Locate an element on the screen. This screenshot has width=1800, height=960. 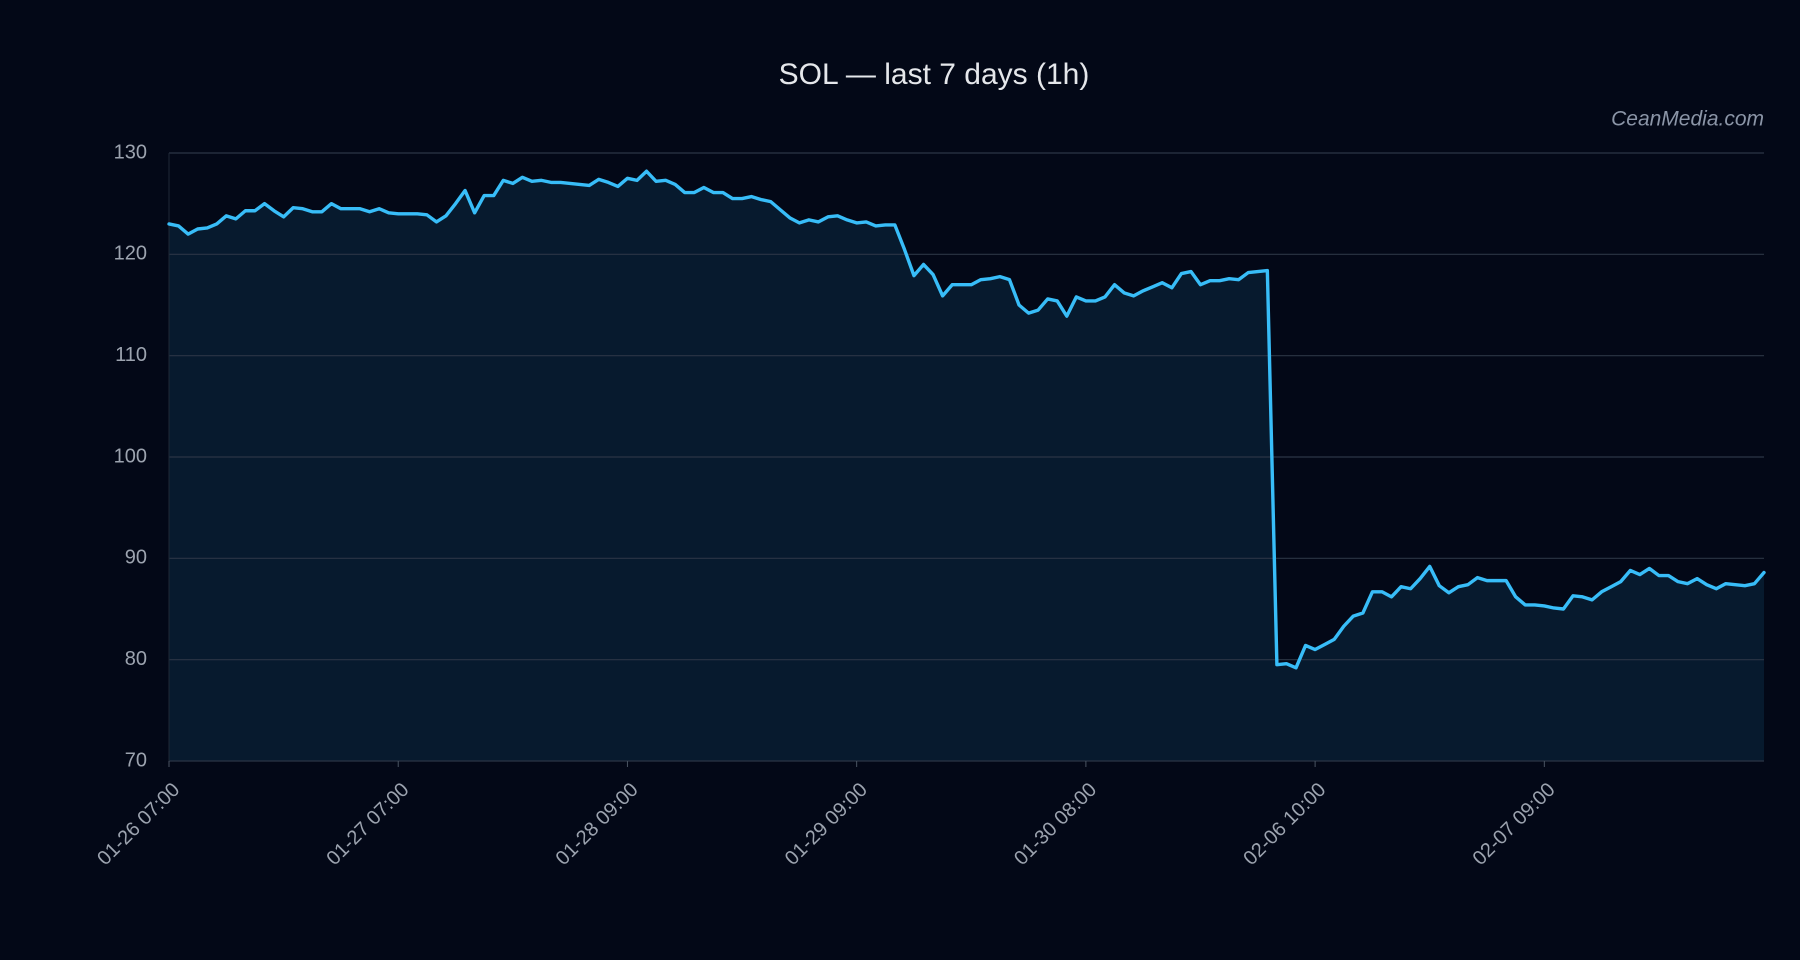
y-tick-label: 130 is located at coordinates (130, 152).